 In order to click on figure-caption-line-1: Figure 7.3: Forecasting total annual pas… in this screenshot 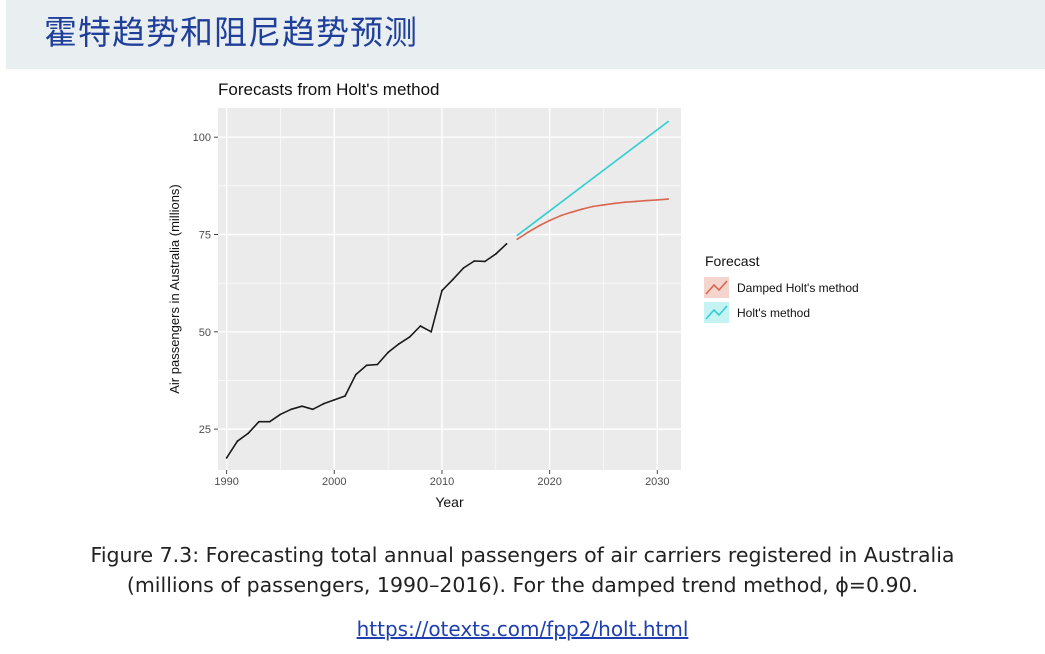, I will do `click(522, 555)`.